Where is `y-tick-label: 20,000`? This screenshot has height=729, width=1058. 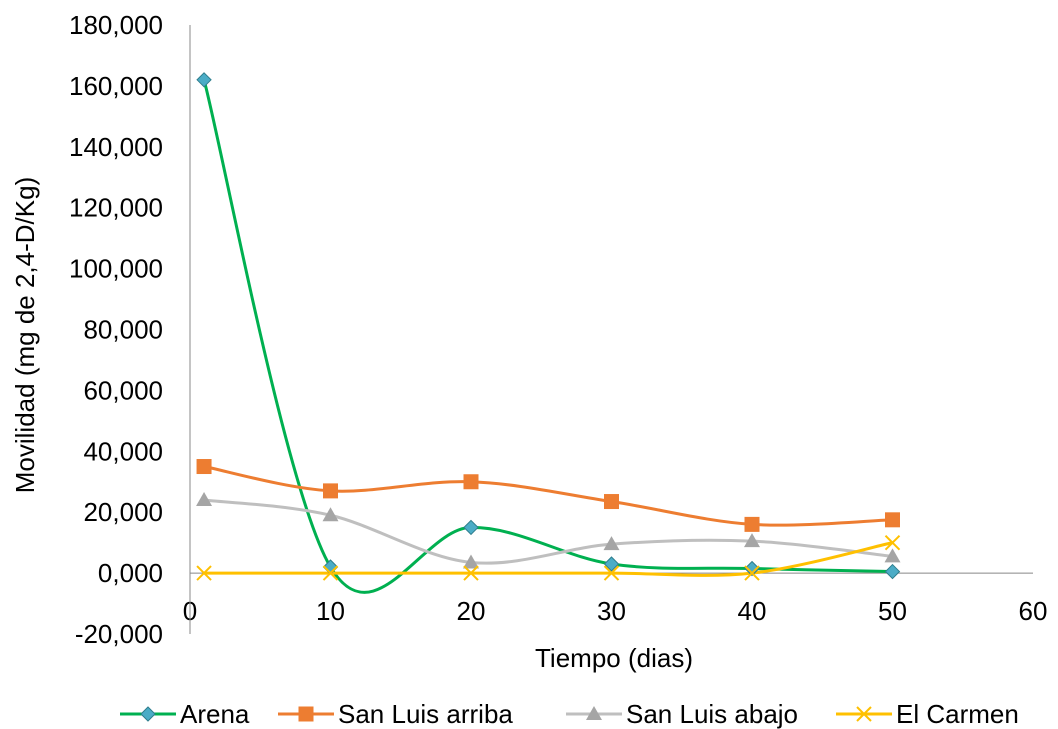 y-tick-label: 20,000 is located at coordinates (123, 512).